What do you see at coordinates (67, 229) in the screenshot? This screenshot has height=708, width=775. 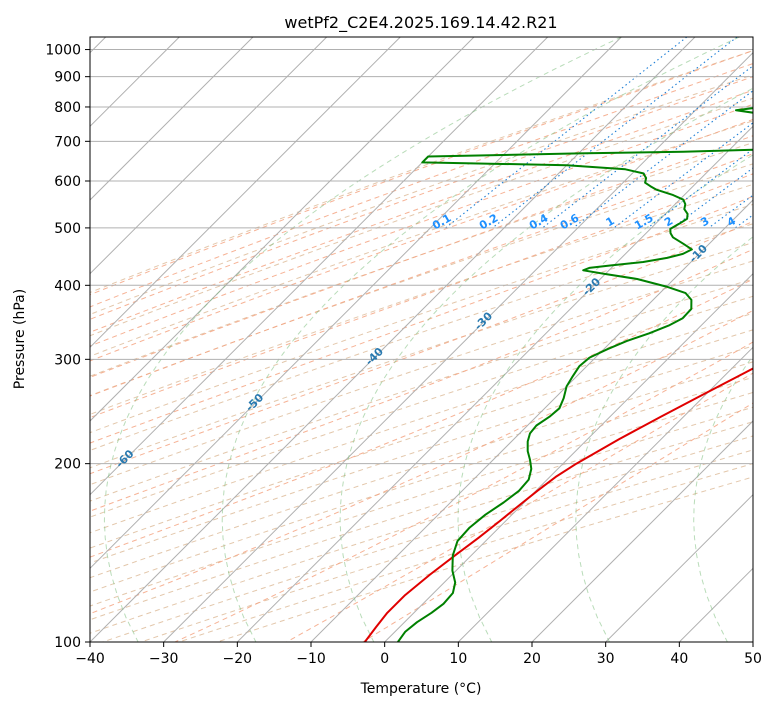 I see `y-tick-label: 500` at bounding box center [67, 229].